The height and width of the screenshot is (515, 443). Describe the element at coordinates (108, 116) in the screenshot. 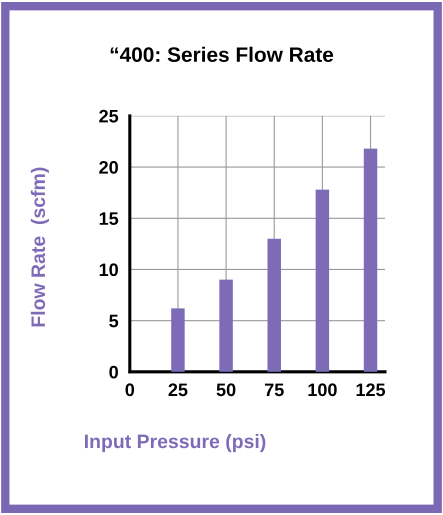

I see `y-tick-label: 25` at that location.